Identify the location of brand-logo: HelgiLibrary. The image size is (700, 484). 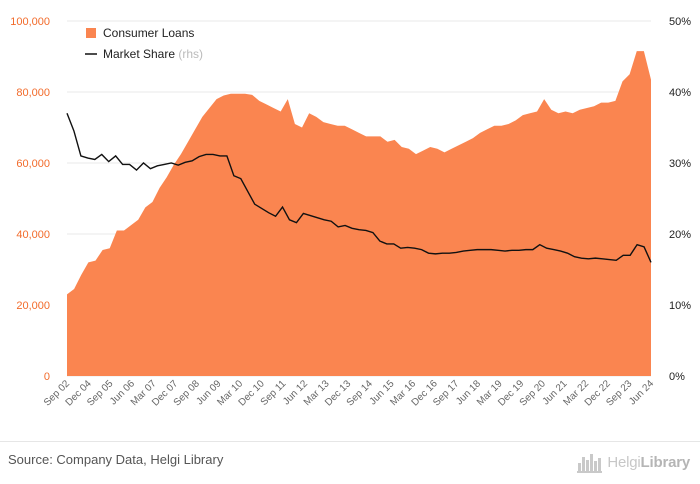
(633, 462).